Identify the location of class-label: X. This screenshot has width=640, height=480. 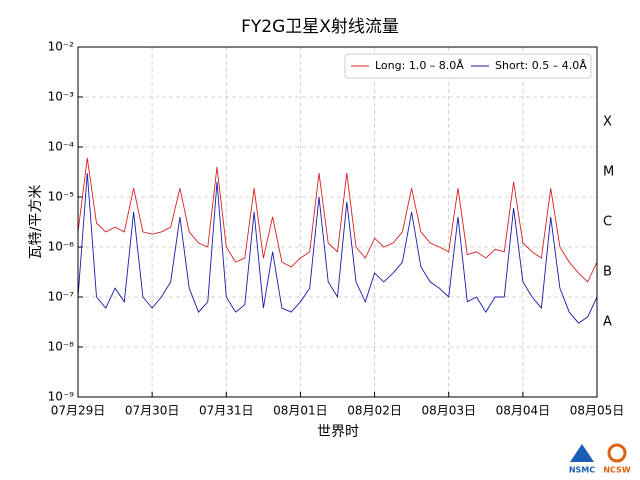
(607, 122).